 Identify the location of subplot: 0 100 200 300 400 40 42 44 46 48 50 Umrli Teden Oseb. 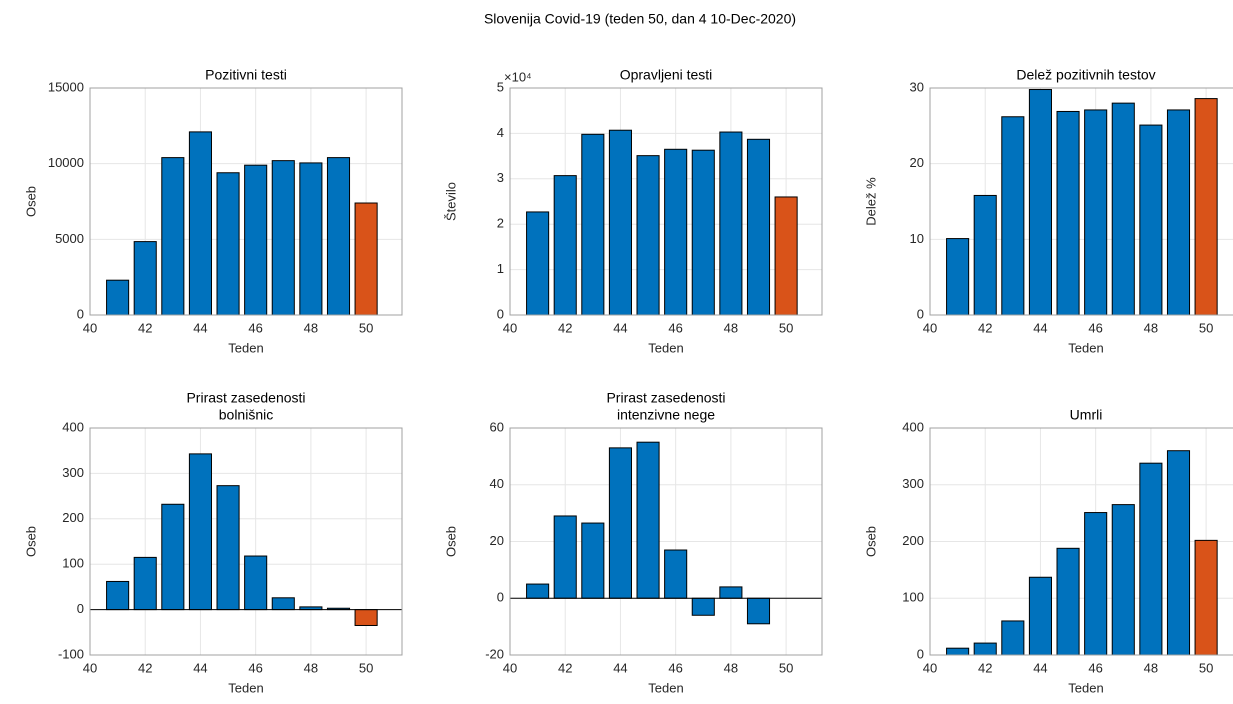
(1048, 551).